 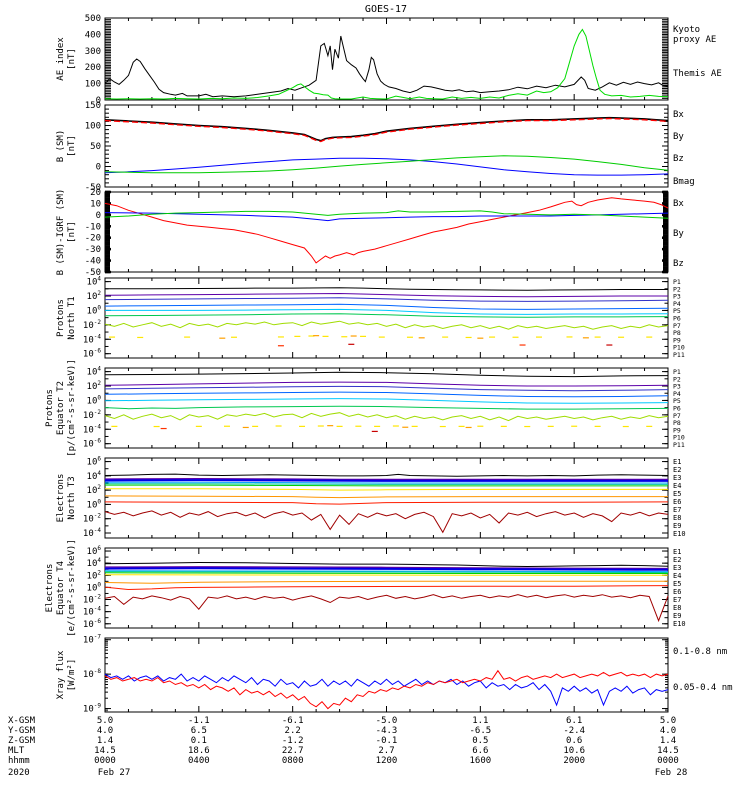 What do you see at coordinates (480, 731) in the screenshot?
I see `row-value: -6.5` at bounding box center [480, 731].